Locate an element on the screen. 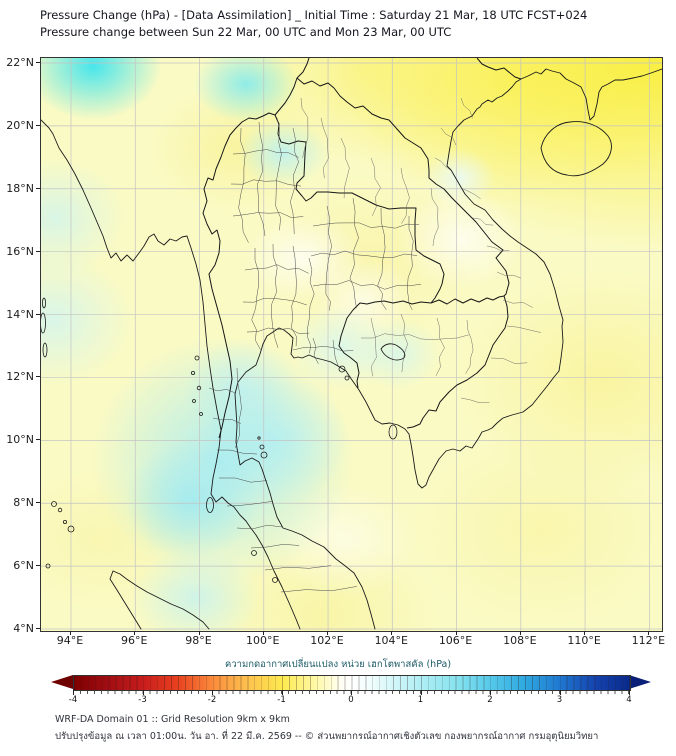 Image resolution: width=676 pixels, height=756 pixels. colorbar-tick-label: 0 is located at coordinates (351, 700).